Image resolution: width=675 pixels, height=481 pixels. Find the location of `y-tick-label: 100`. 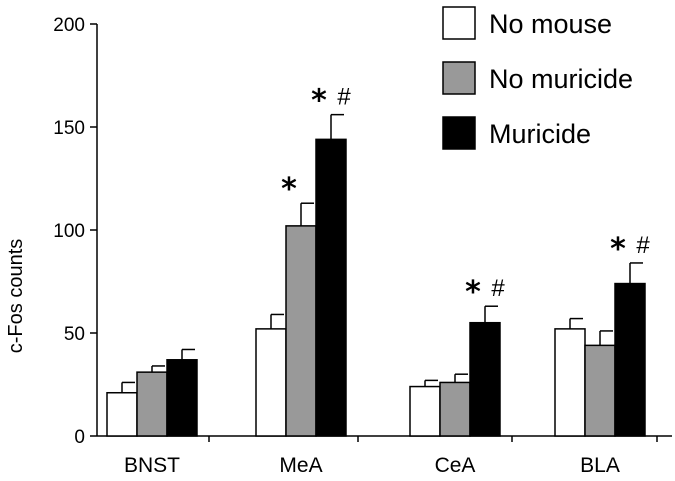

y-tick-label: 100 is located at coordinates (69, 231).